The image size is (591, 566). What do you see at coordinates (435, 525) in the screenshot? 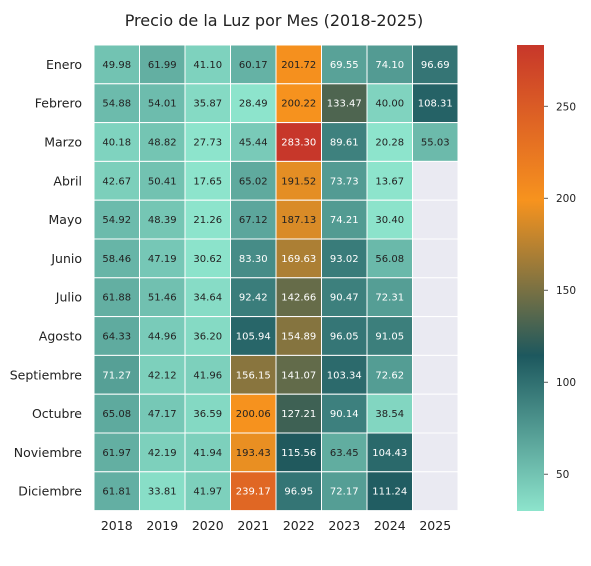
I see `column-label: 2025` at bounding box center [435, 525].